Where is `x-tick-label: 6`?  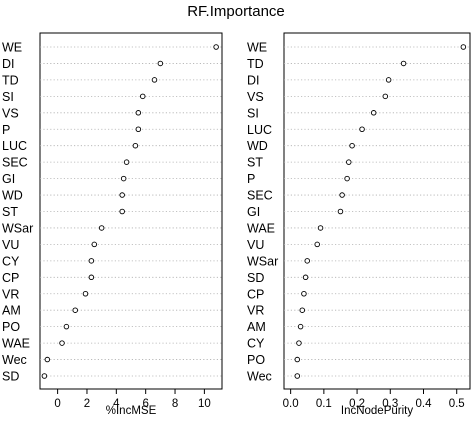 x-tick-label: 6 is located at coordinates (145, 404).